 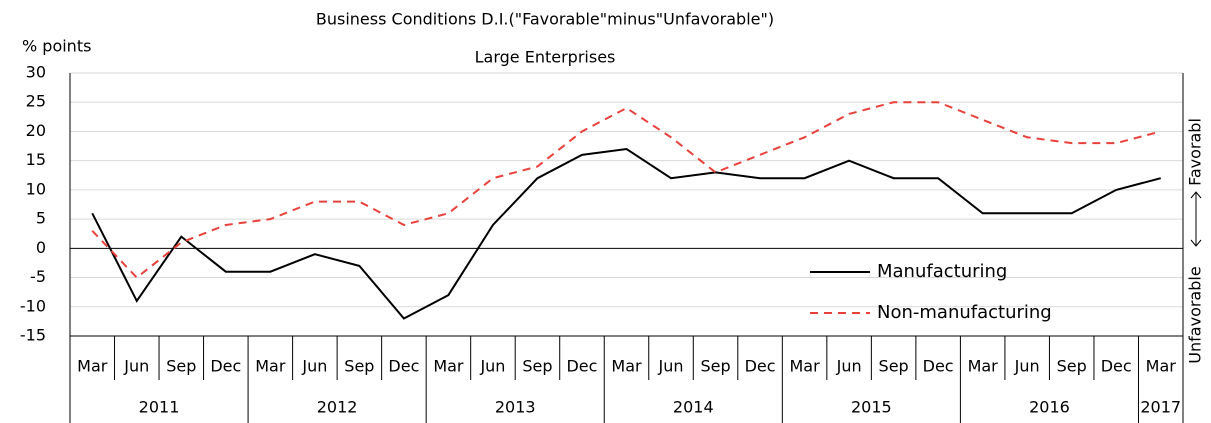 I want to click on y-tick-label: 0, so click(x=41, y=247).